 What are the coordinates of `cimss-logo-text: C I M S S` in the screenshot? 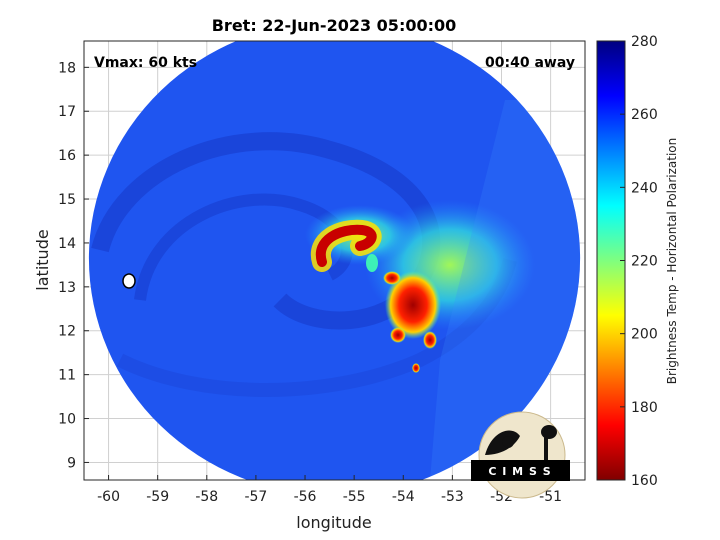 It's located at (519, 471).